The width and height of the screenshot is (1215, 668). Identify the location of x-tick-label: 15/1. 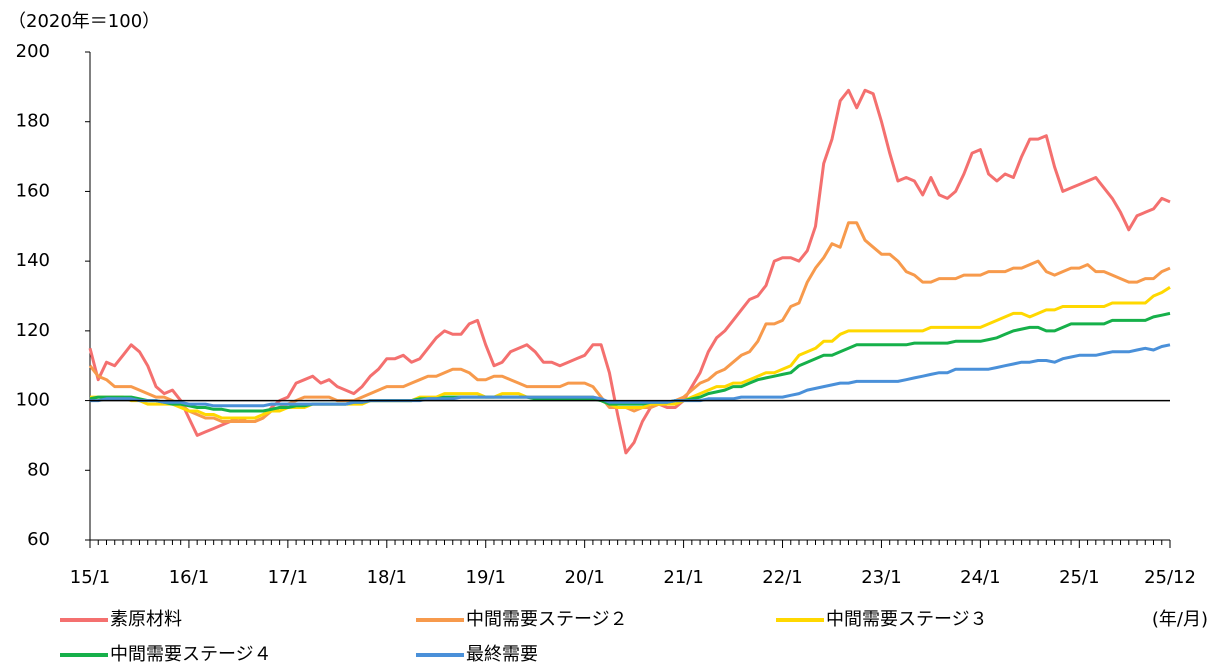
(90, 577).